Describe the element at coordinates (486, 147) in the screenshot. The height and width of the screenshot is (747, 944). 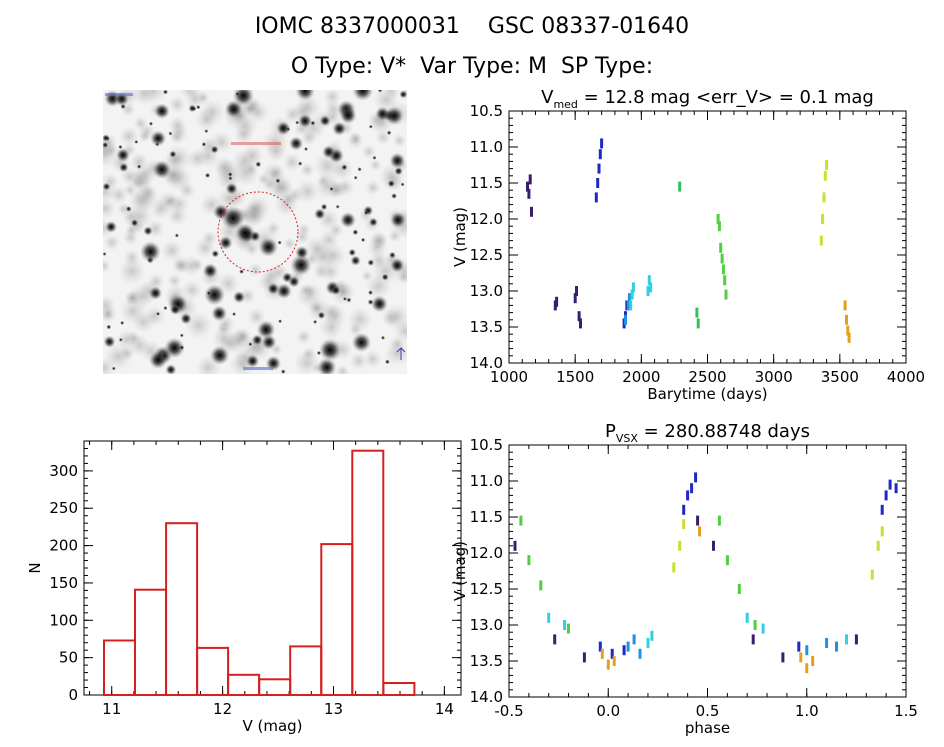
I see `lightcurve-ytick-label: 11.0` at that location.